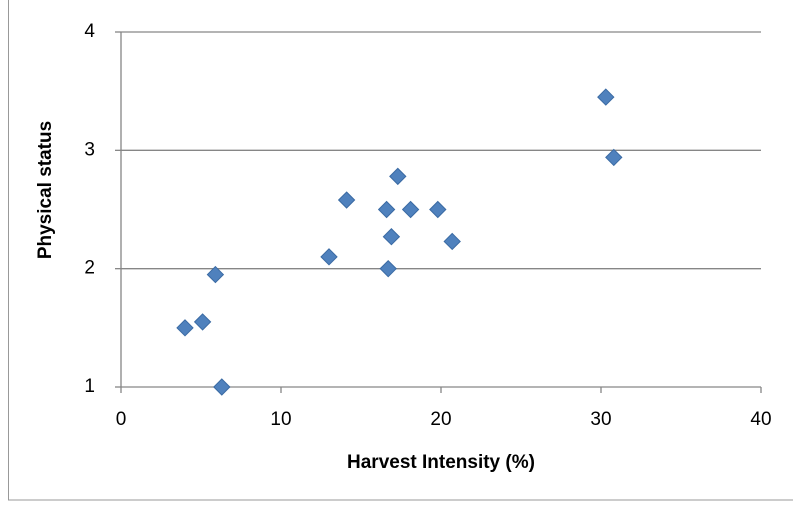  Describe the element at coordinates (89, 268) in the screenshot. I see `y-tick-label: 2` at that location.